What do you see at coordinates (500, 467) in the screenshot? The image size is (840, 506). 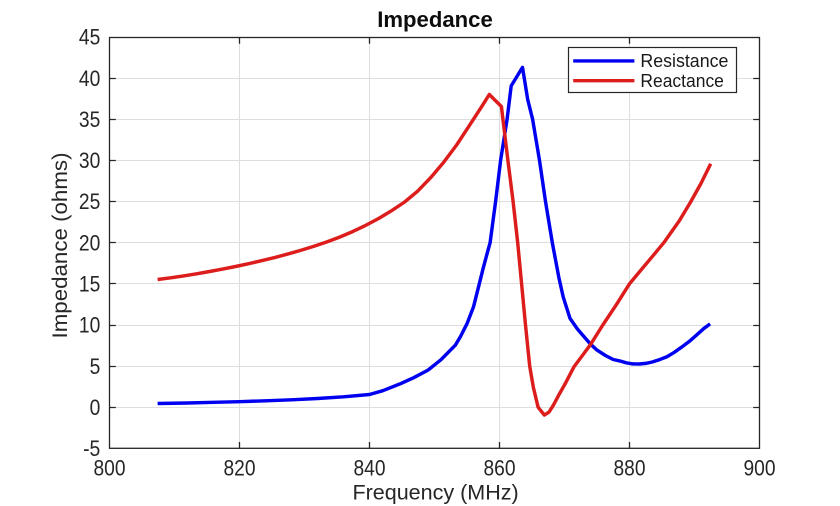 I see `svg-text: 860` at bounding box center [500, 467].